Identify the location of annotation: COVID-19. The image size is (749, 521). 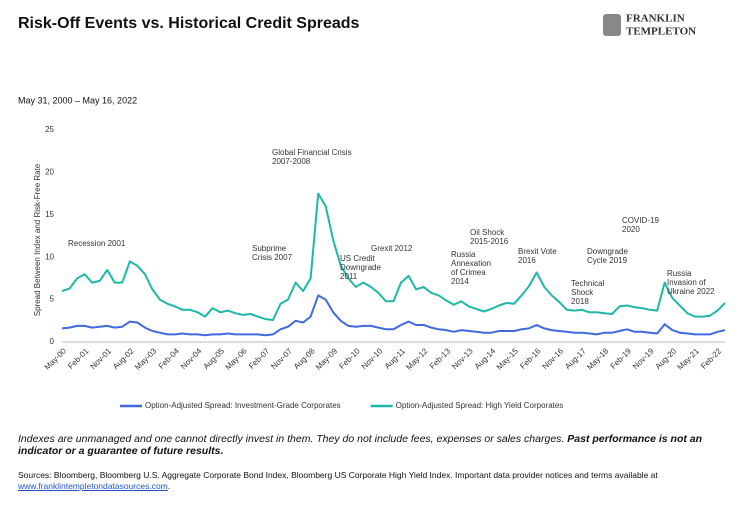
(640, 220).